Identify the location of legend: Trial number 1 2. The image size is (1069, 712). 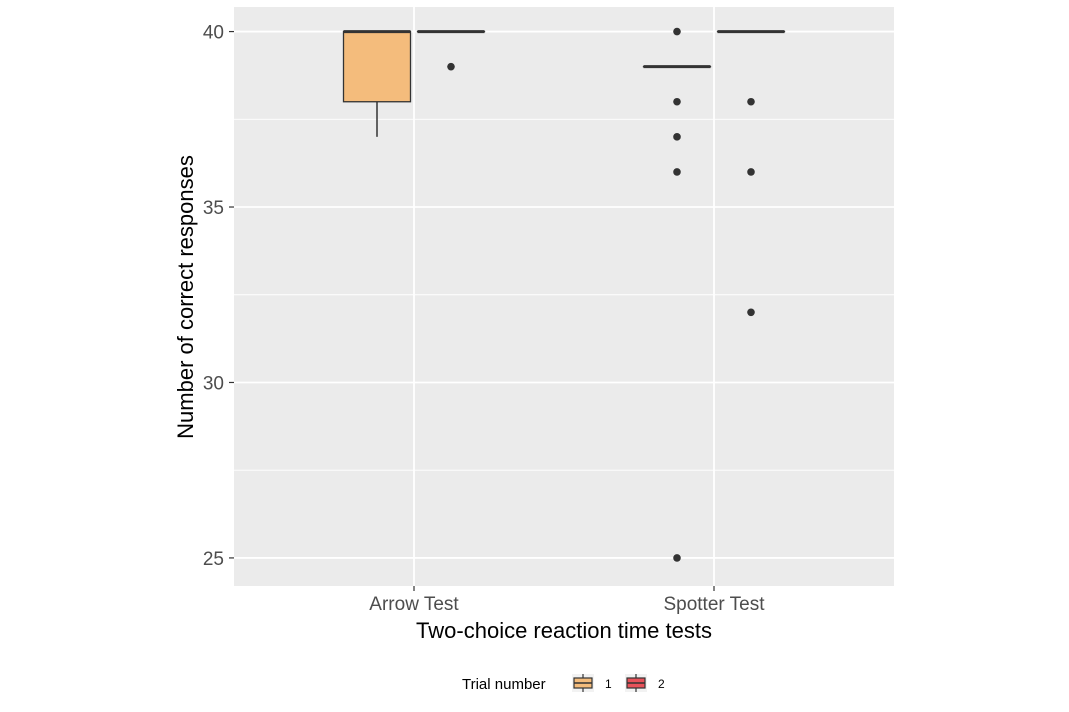
(563, 683).